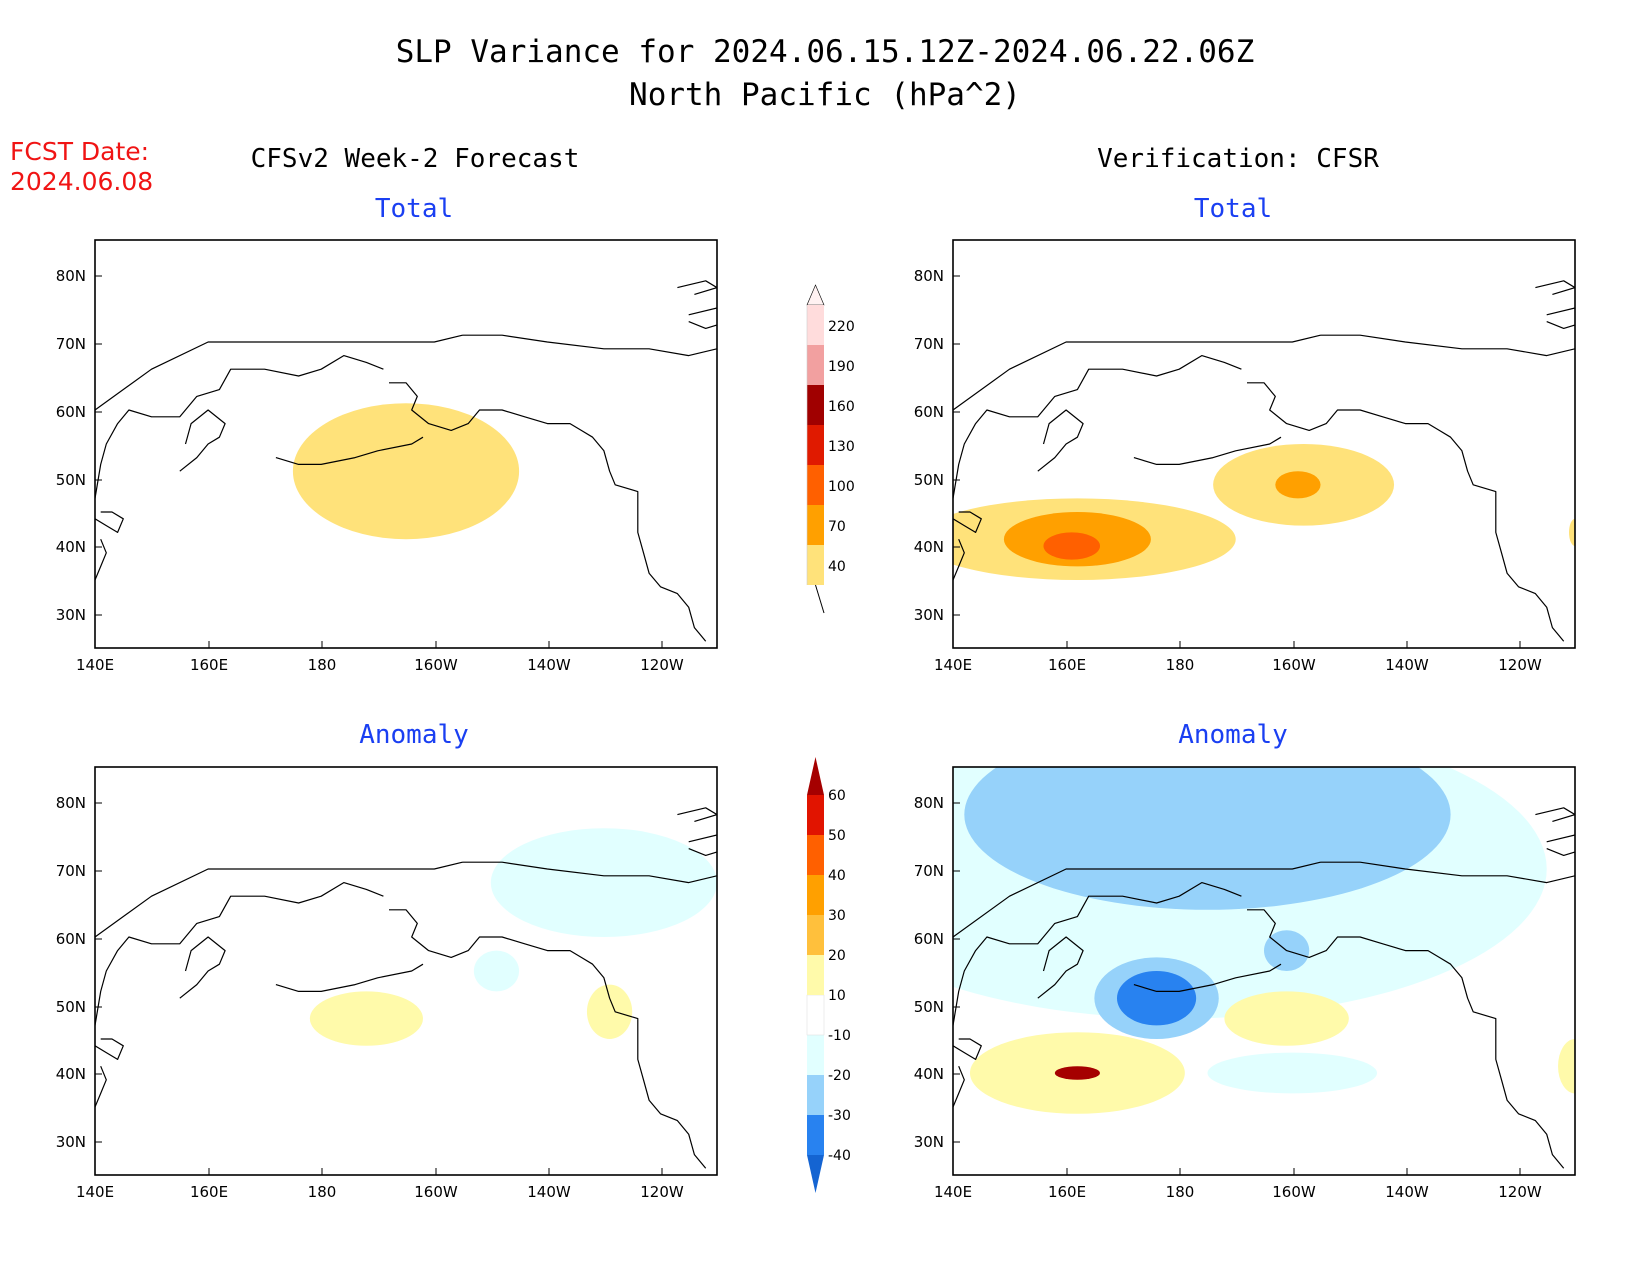 This screenshot has height=1275, width=1650. What do you see at coordinates (79, 151) in the screenshot?
I see `fcst-date-label: FCST Date:` at bounding box center [79, 151].